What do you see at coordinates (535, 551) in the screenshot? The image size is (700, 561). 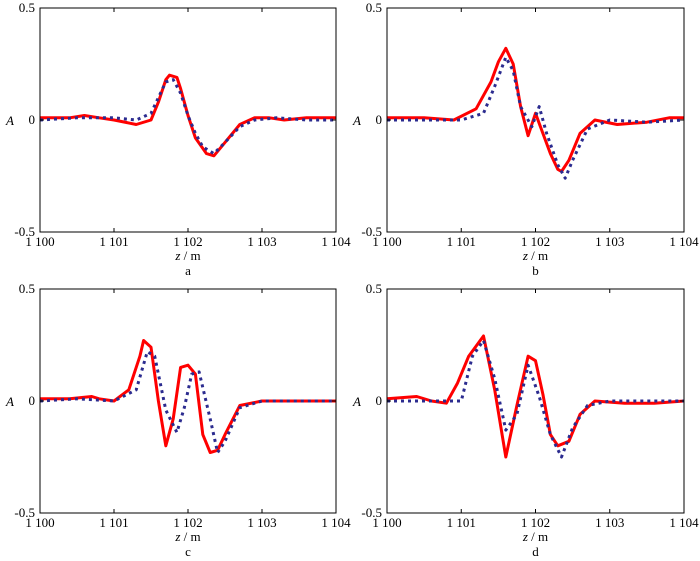 I see `panel-label: d` at bounding box center [535, 551].